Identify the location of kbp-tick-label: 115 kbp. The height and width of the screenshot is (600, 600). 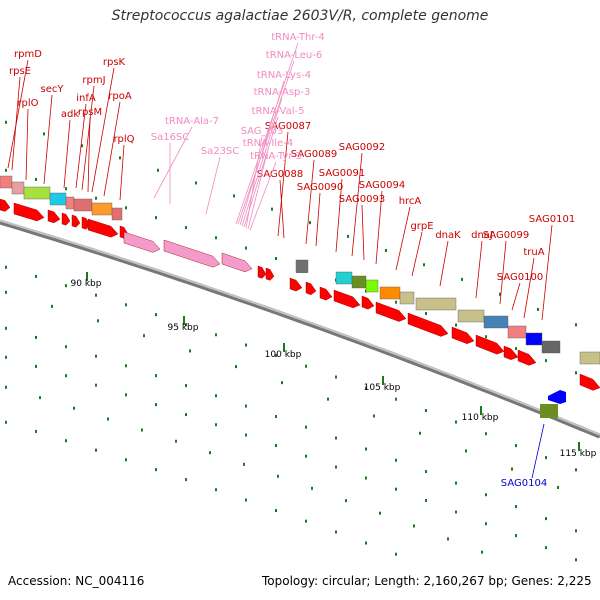
(578, 454).